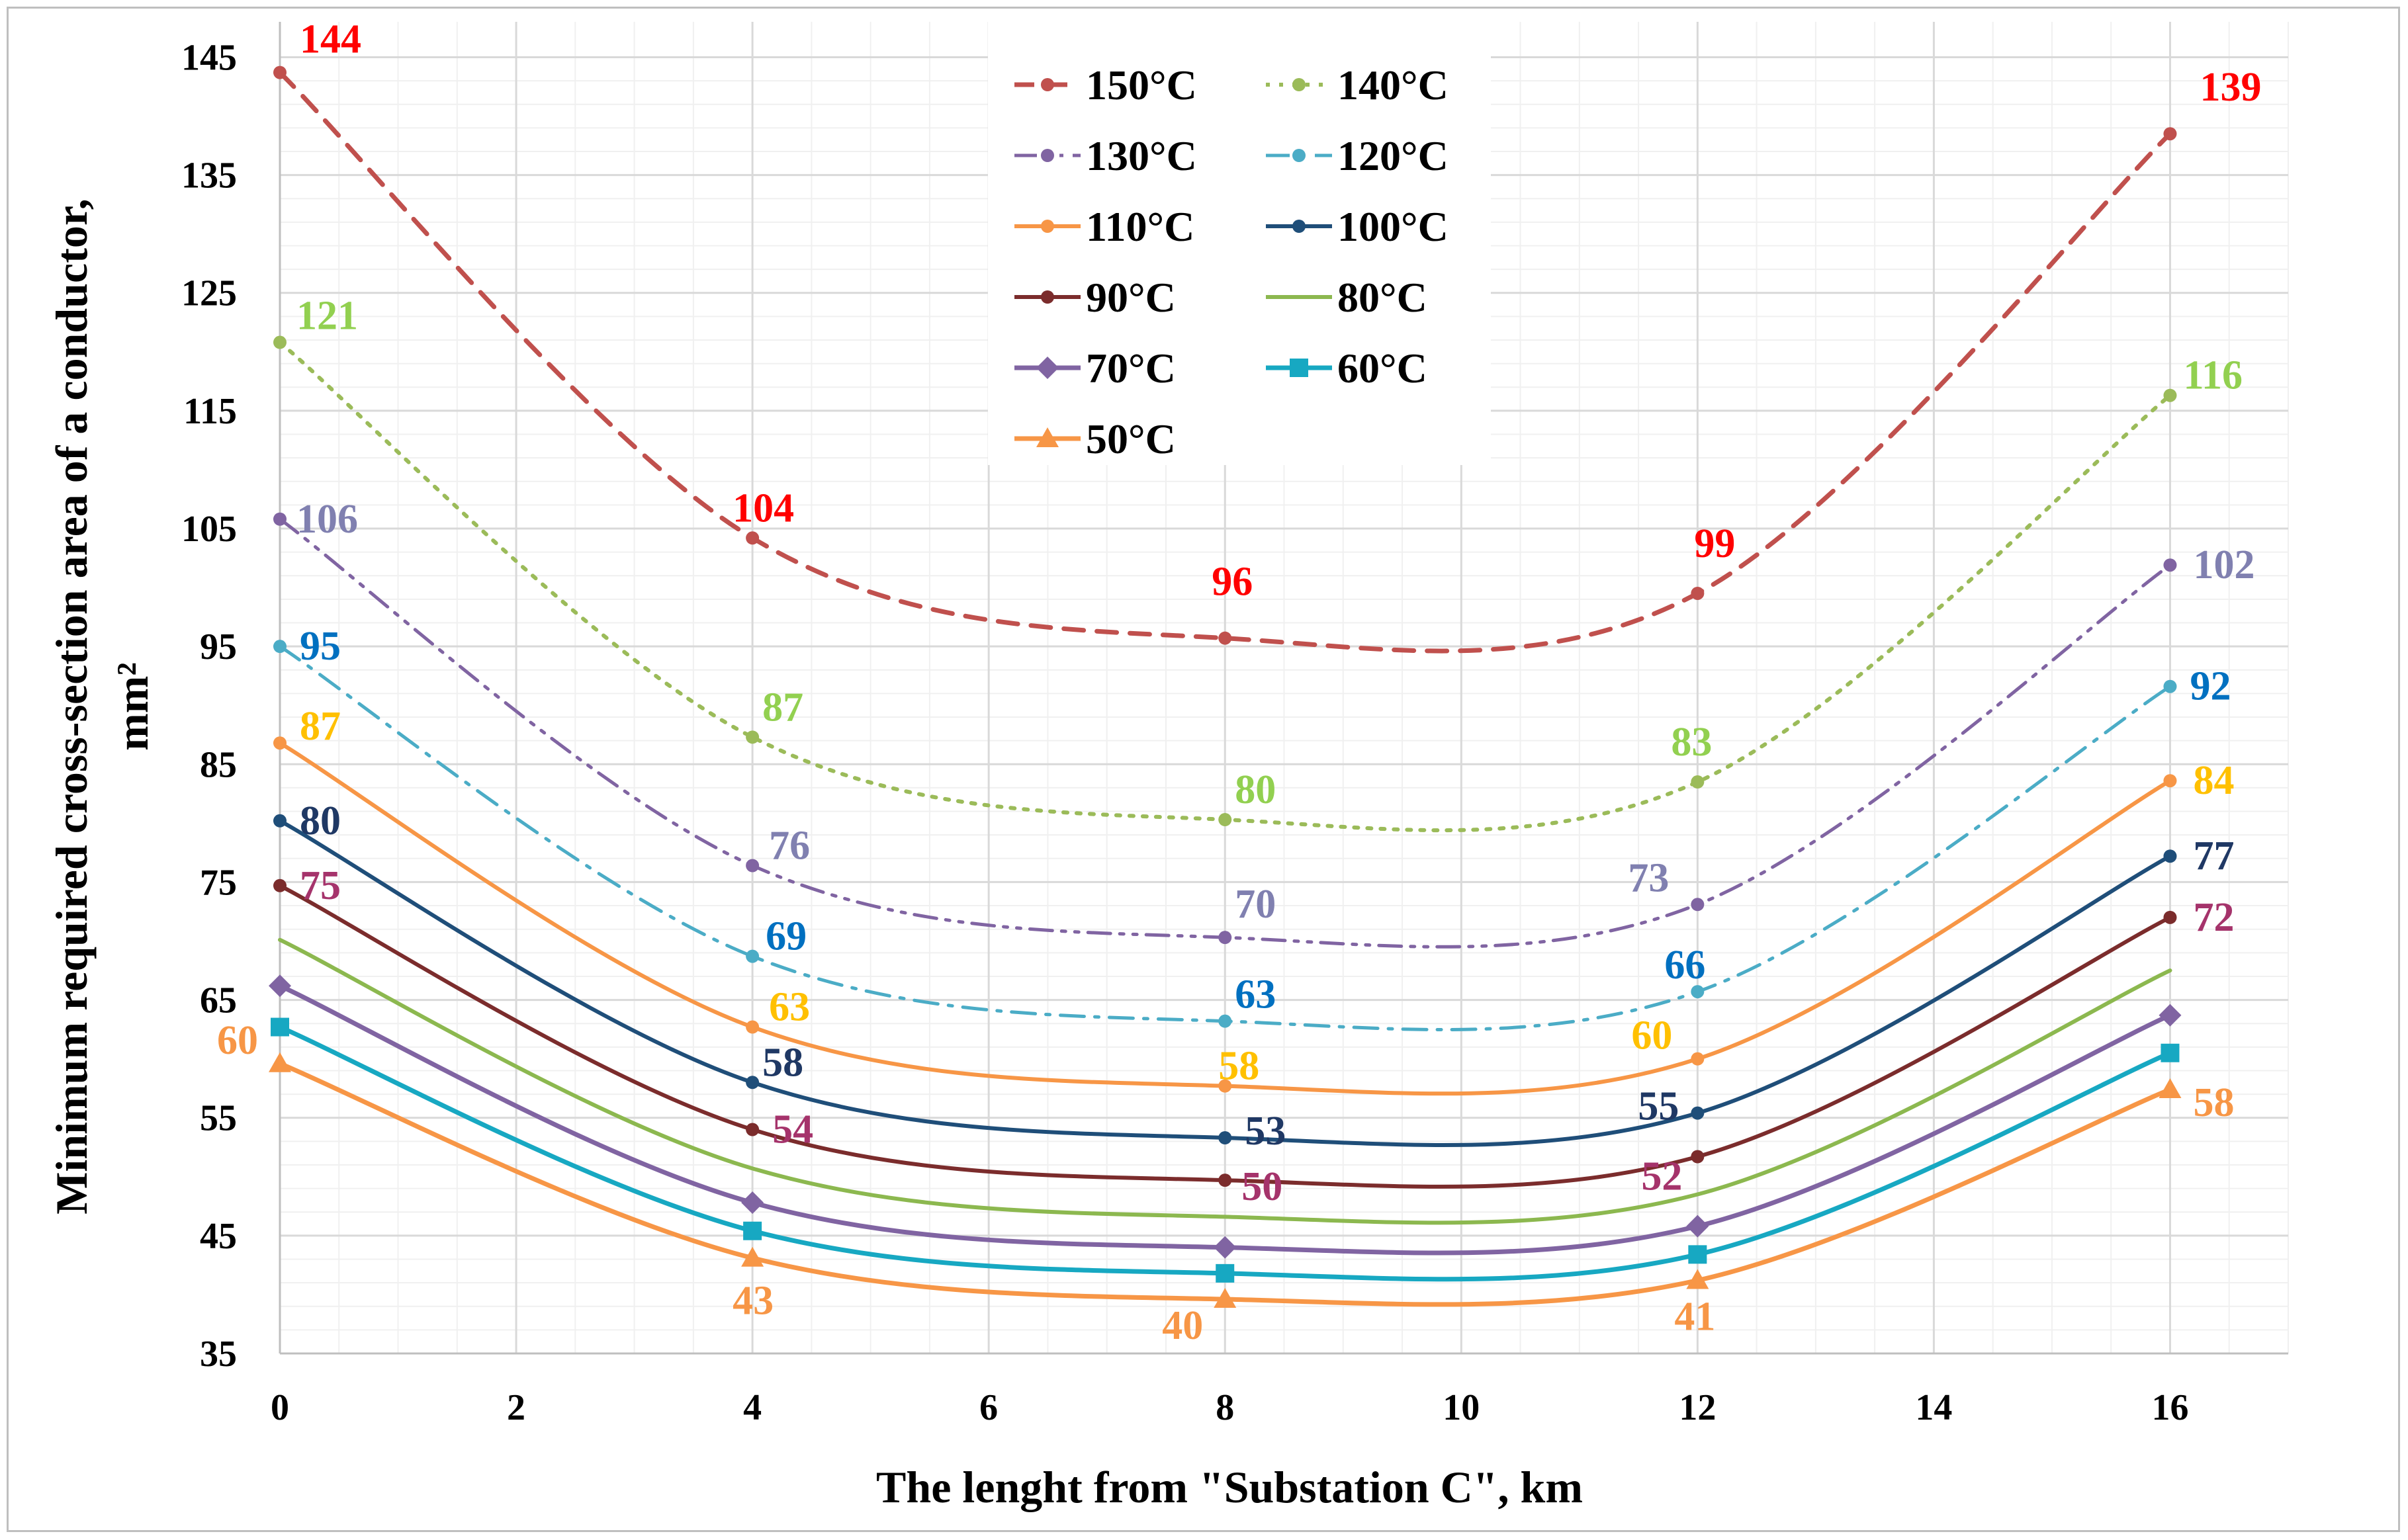  What do you see at coordinates (2210, 686) in the screenshot?
I see `data-label: 92` at bounding box center [2210, 686].